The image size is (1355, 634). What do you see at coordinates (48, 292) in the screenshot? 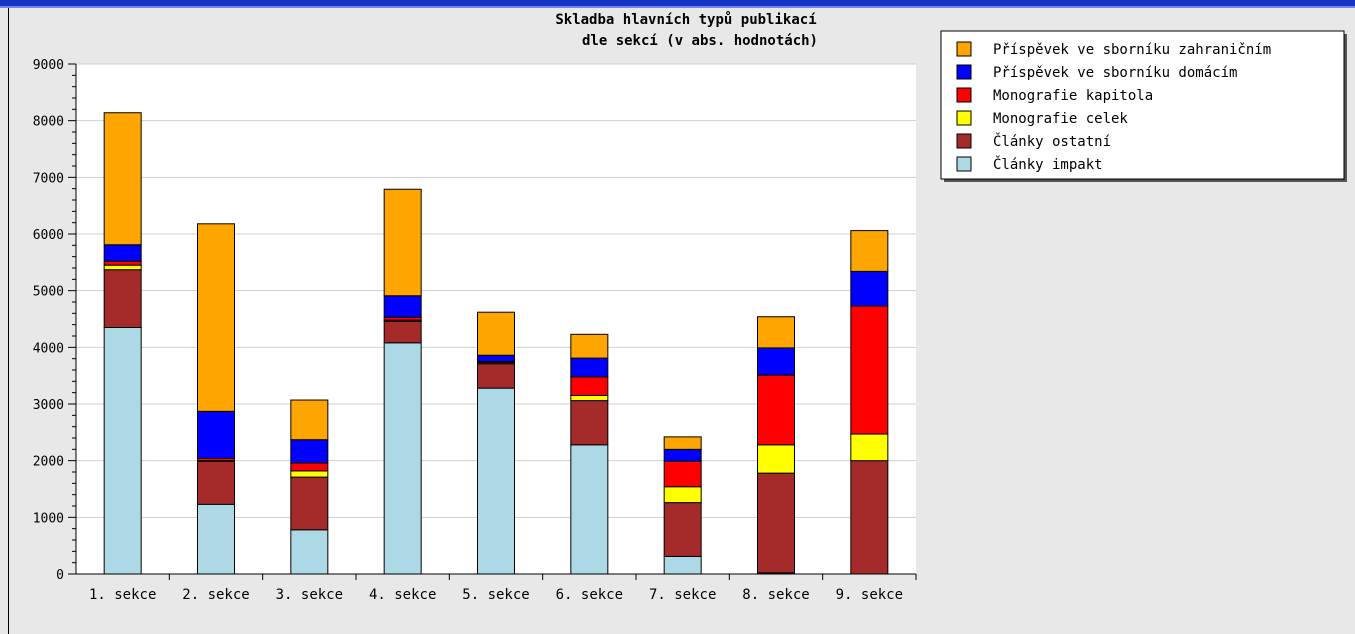
I see `y-tick-label: 5000` at bounding box center [48, 292].